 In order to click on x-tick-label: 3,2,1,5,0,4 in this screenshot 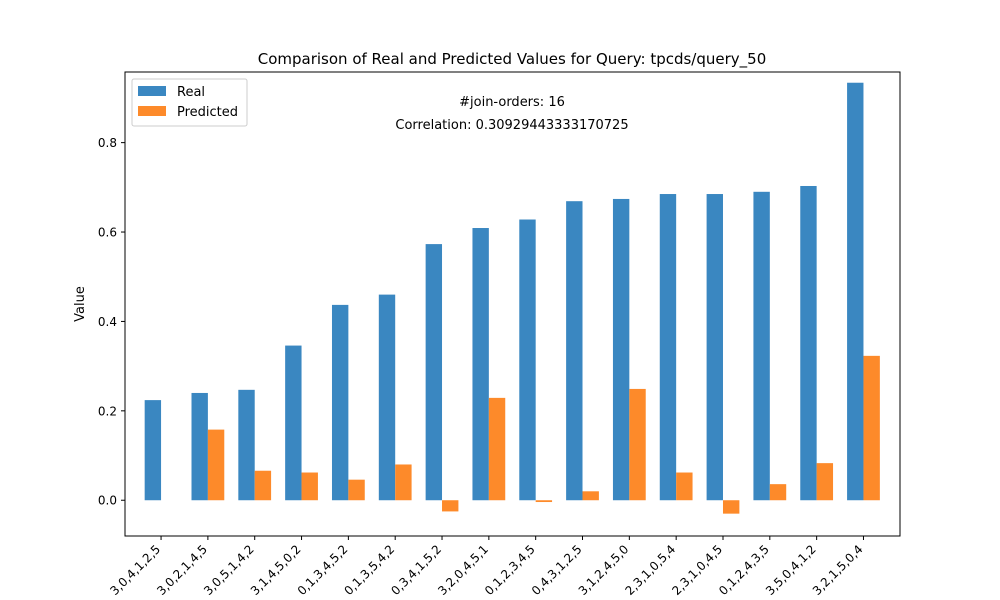, I will do `click(838, 570)`.